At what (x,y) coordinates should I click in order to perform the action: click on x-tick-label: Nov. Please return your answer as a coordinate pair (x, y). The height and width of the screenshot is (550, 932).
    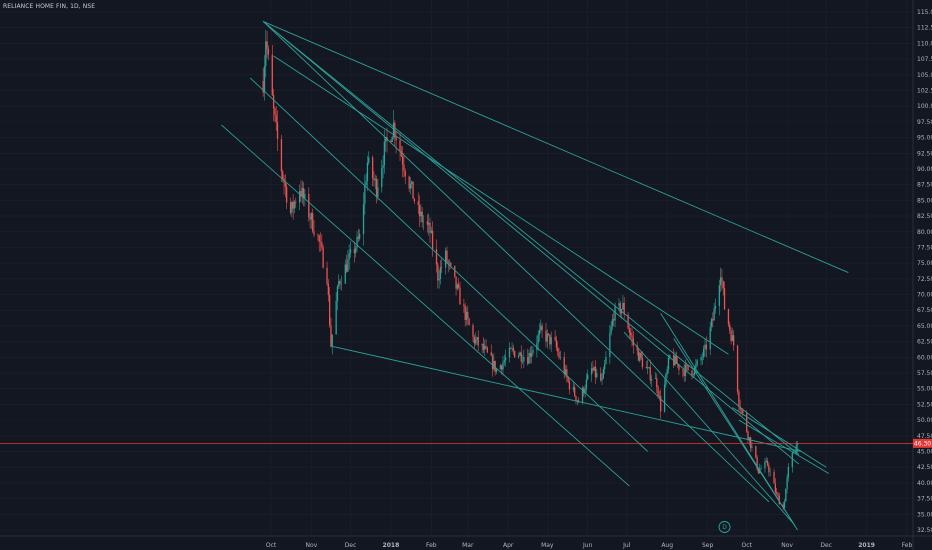
    Looking at the image, I should click on (312, 545).